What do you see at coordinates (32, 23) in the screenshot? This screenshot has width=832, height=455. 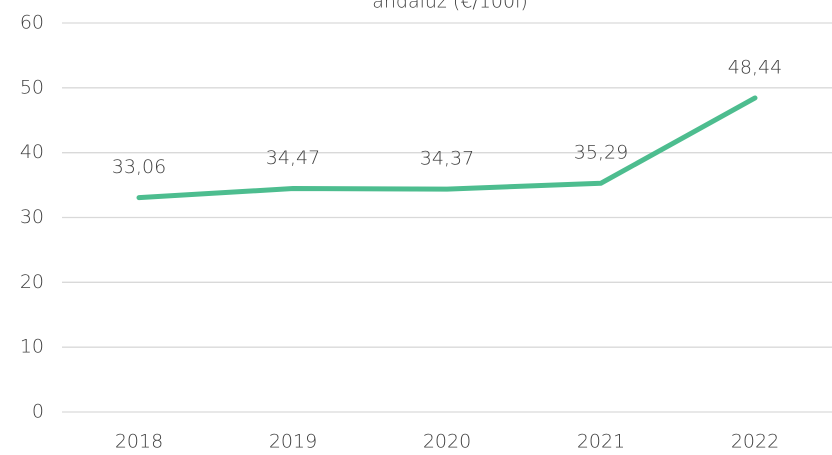 I see `y-tick-label: 60` at bounding box center [32, 23].